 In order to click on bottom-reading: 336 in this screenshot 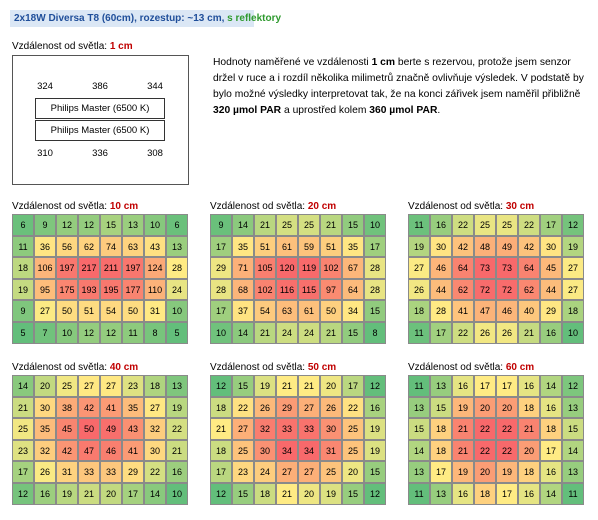, I will do `click(100, 153)`.